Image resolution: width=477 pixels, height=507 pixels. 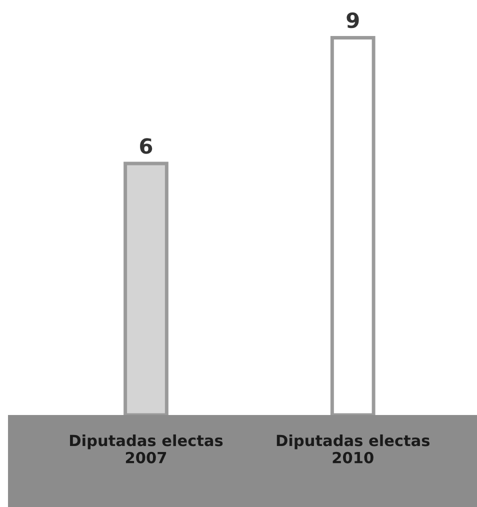 What do you see at coordinates (353, 449) in the screenshot?
I see `x-tick-label: Diputadas electas 2010` at bounding box center [353, 449].